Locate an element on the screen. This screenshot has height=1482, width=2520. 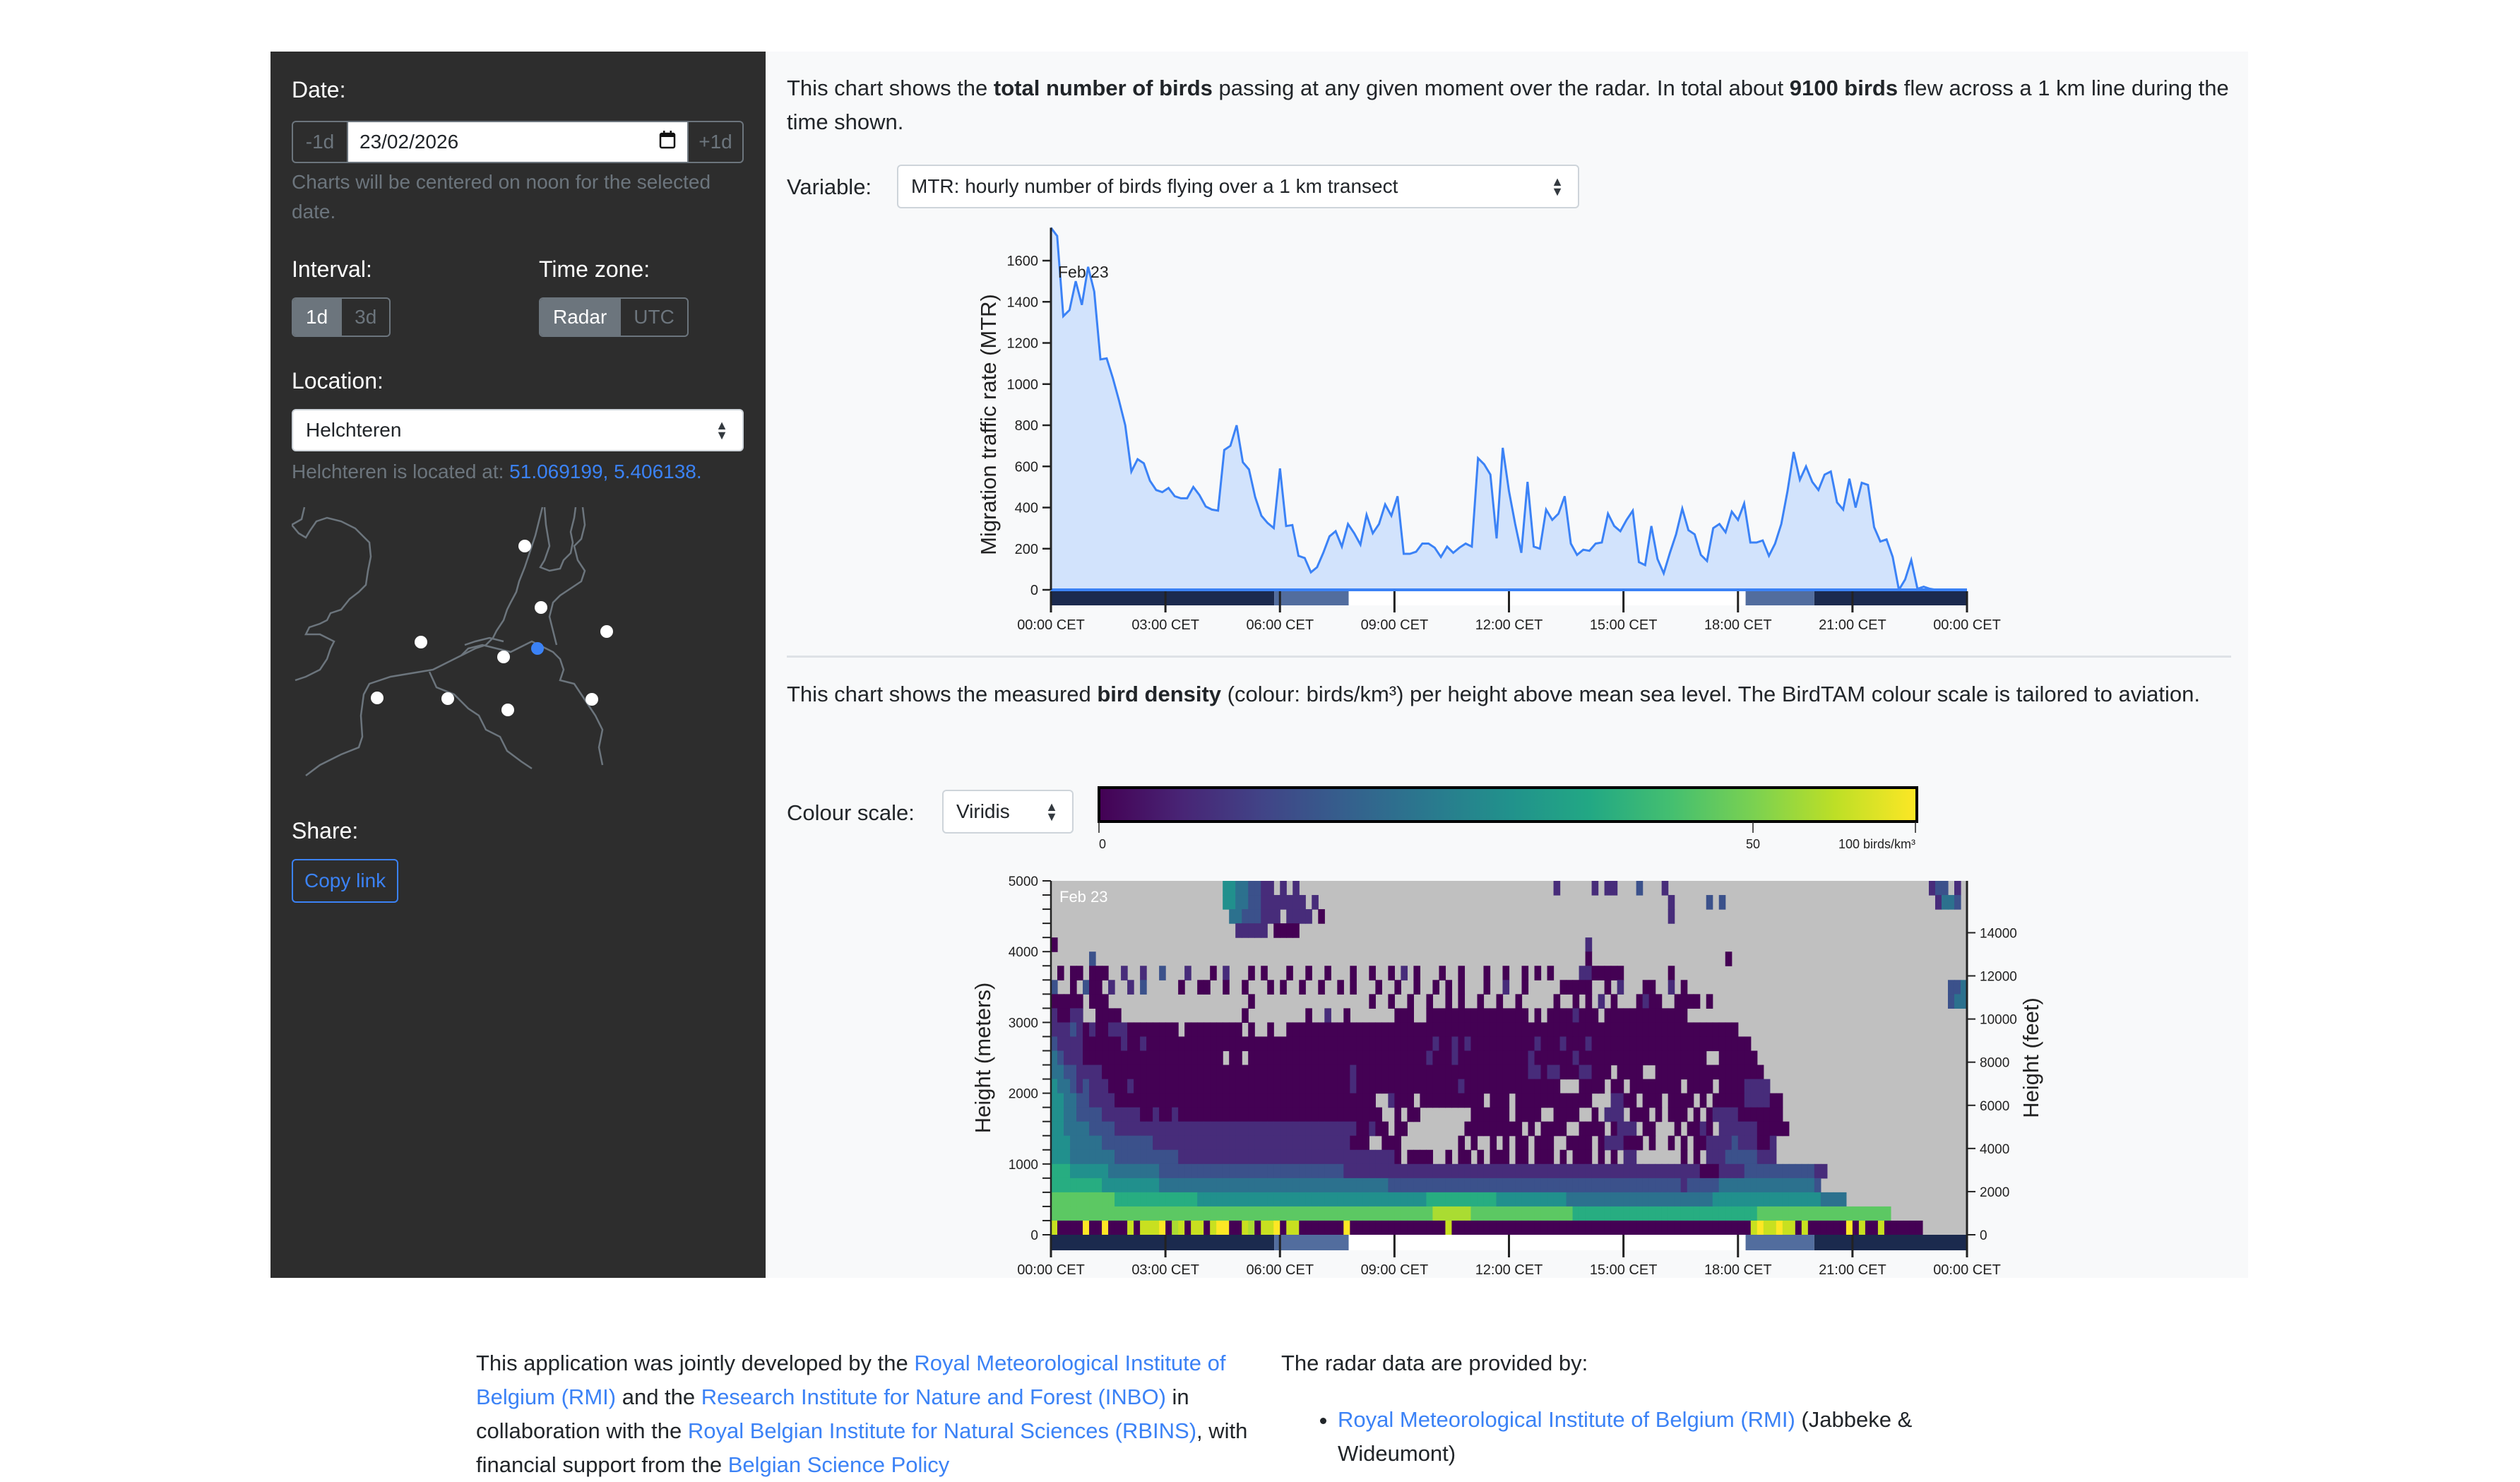
mtr-area is located at coordinates (1506, 408).